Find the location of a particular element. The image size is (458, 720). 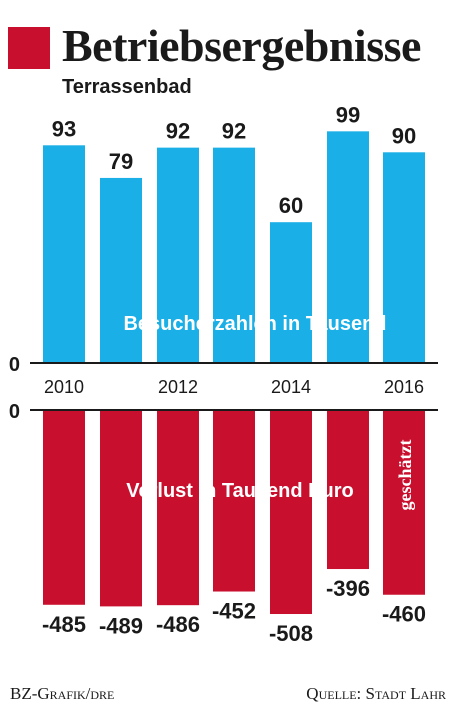

loss-bar-2013 is located at coordinates (234, 501).